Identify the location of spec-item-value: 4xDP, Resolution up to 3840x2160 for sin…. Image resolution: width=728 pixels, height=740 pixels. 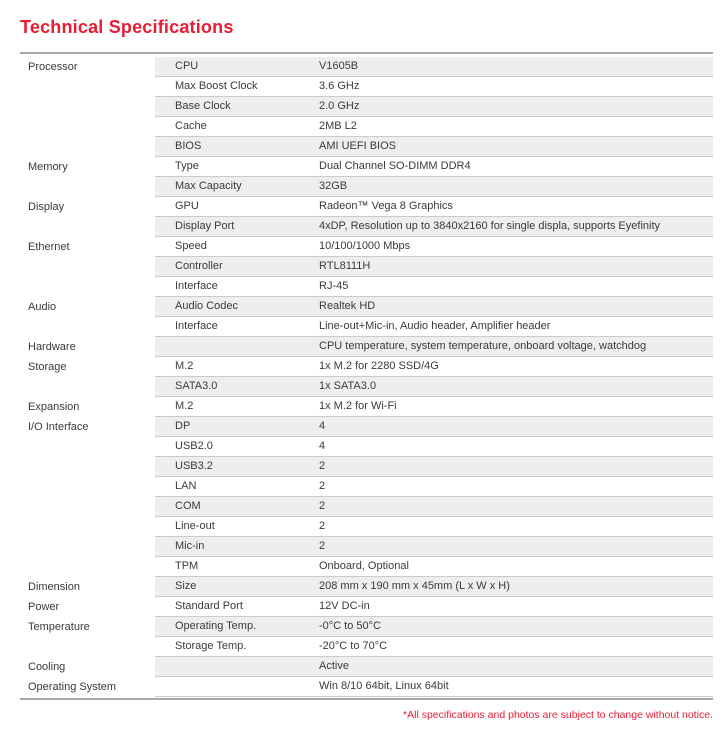
(490, 226).